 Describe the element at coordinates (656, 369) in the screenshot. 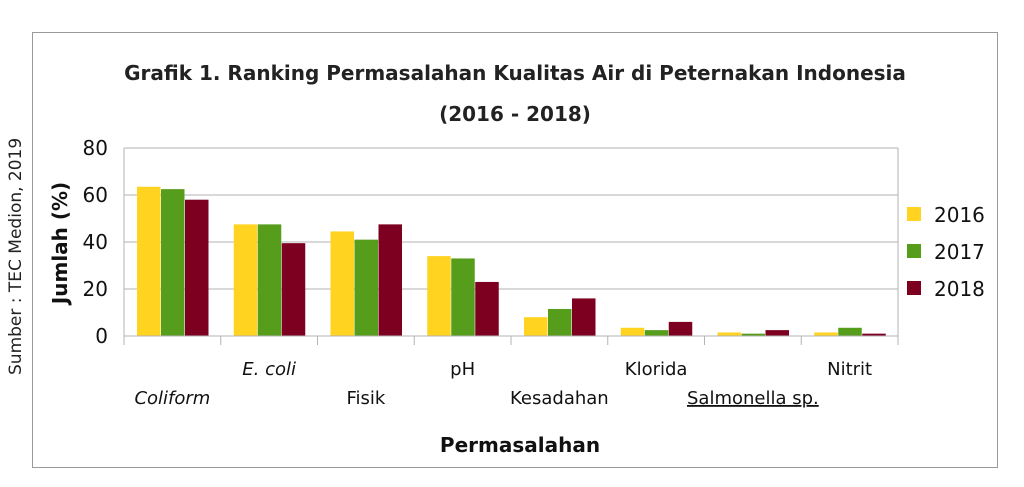

I see `x-category-label: Klorida` at that location.